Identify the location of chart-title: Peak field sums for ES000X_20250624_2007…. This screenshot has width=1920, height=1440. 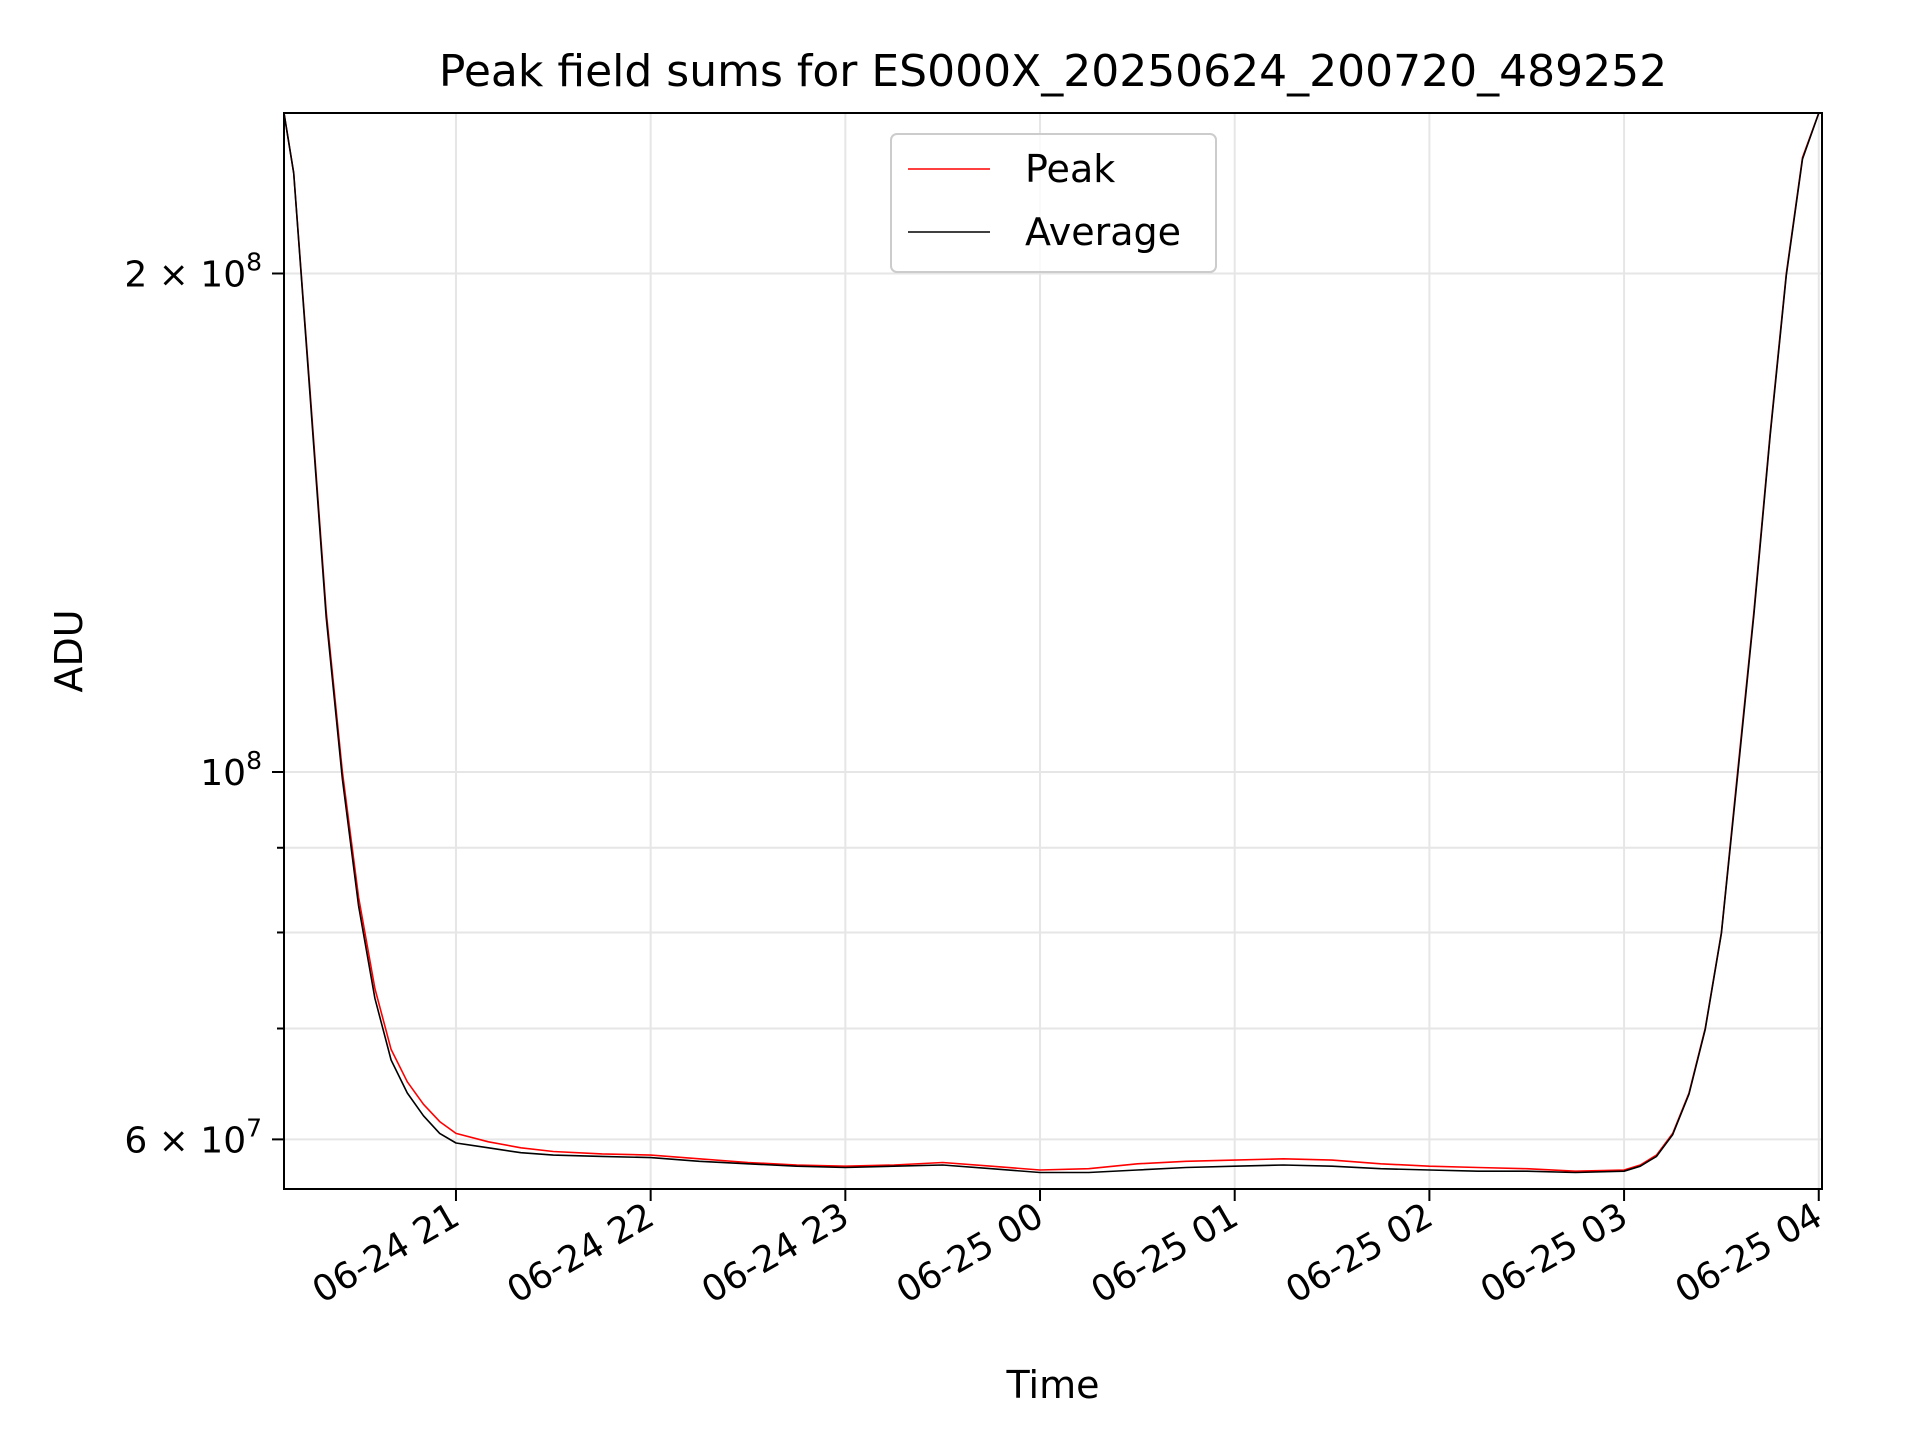
(1053, 71).